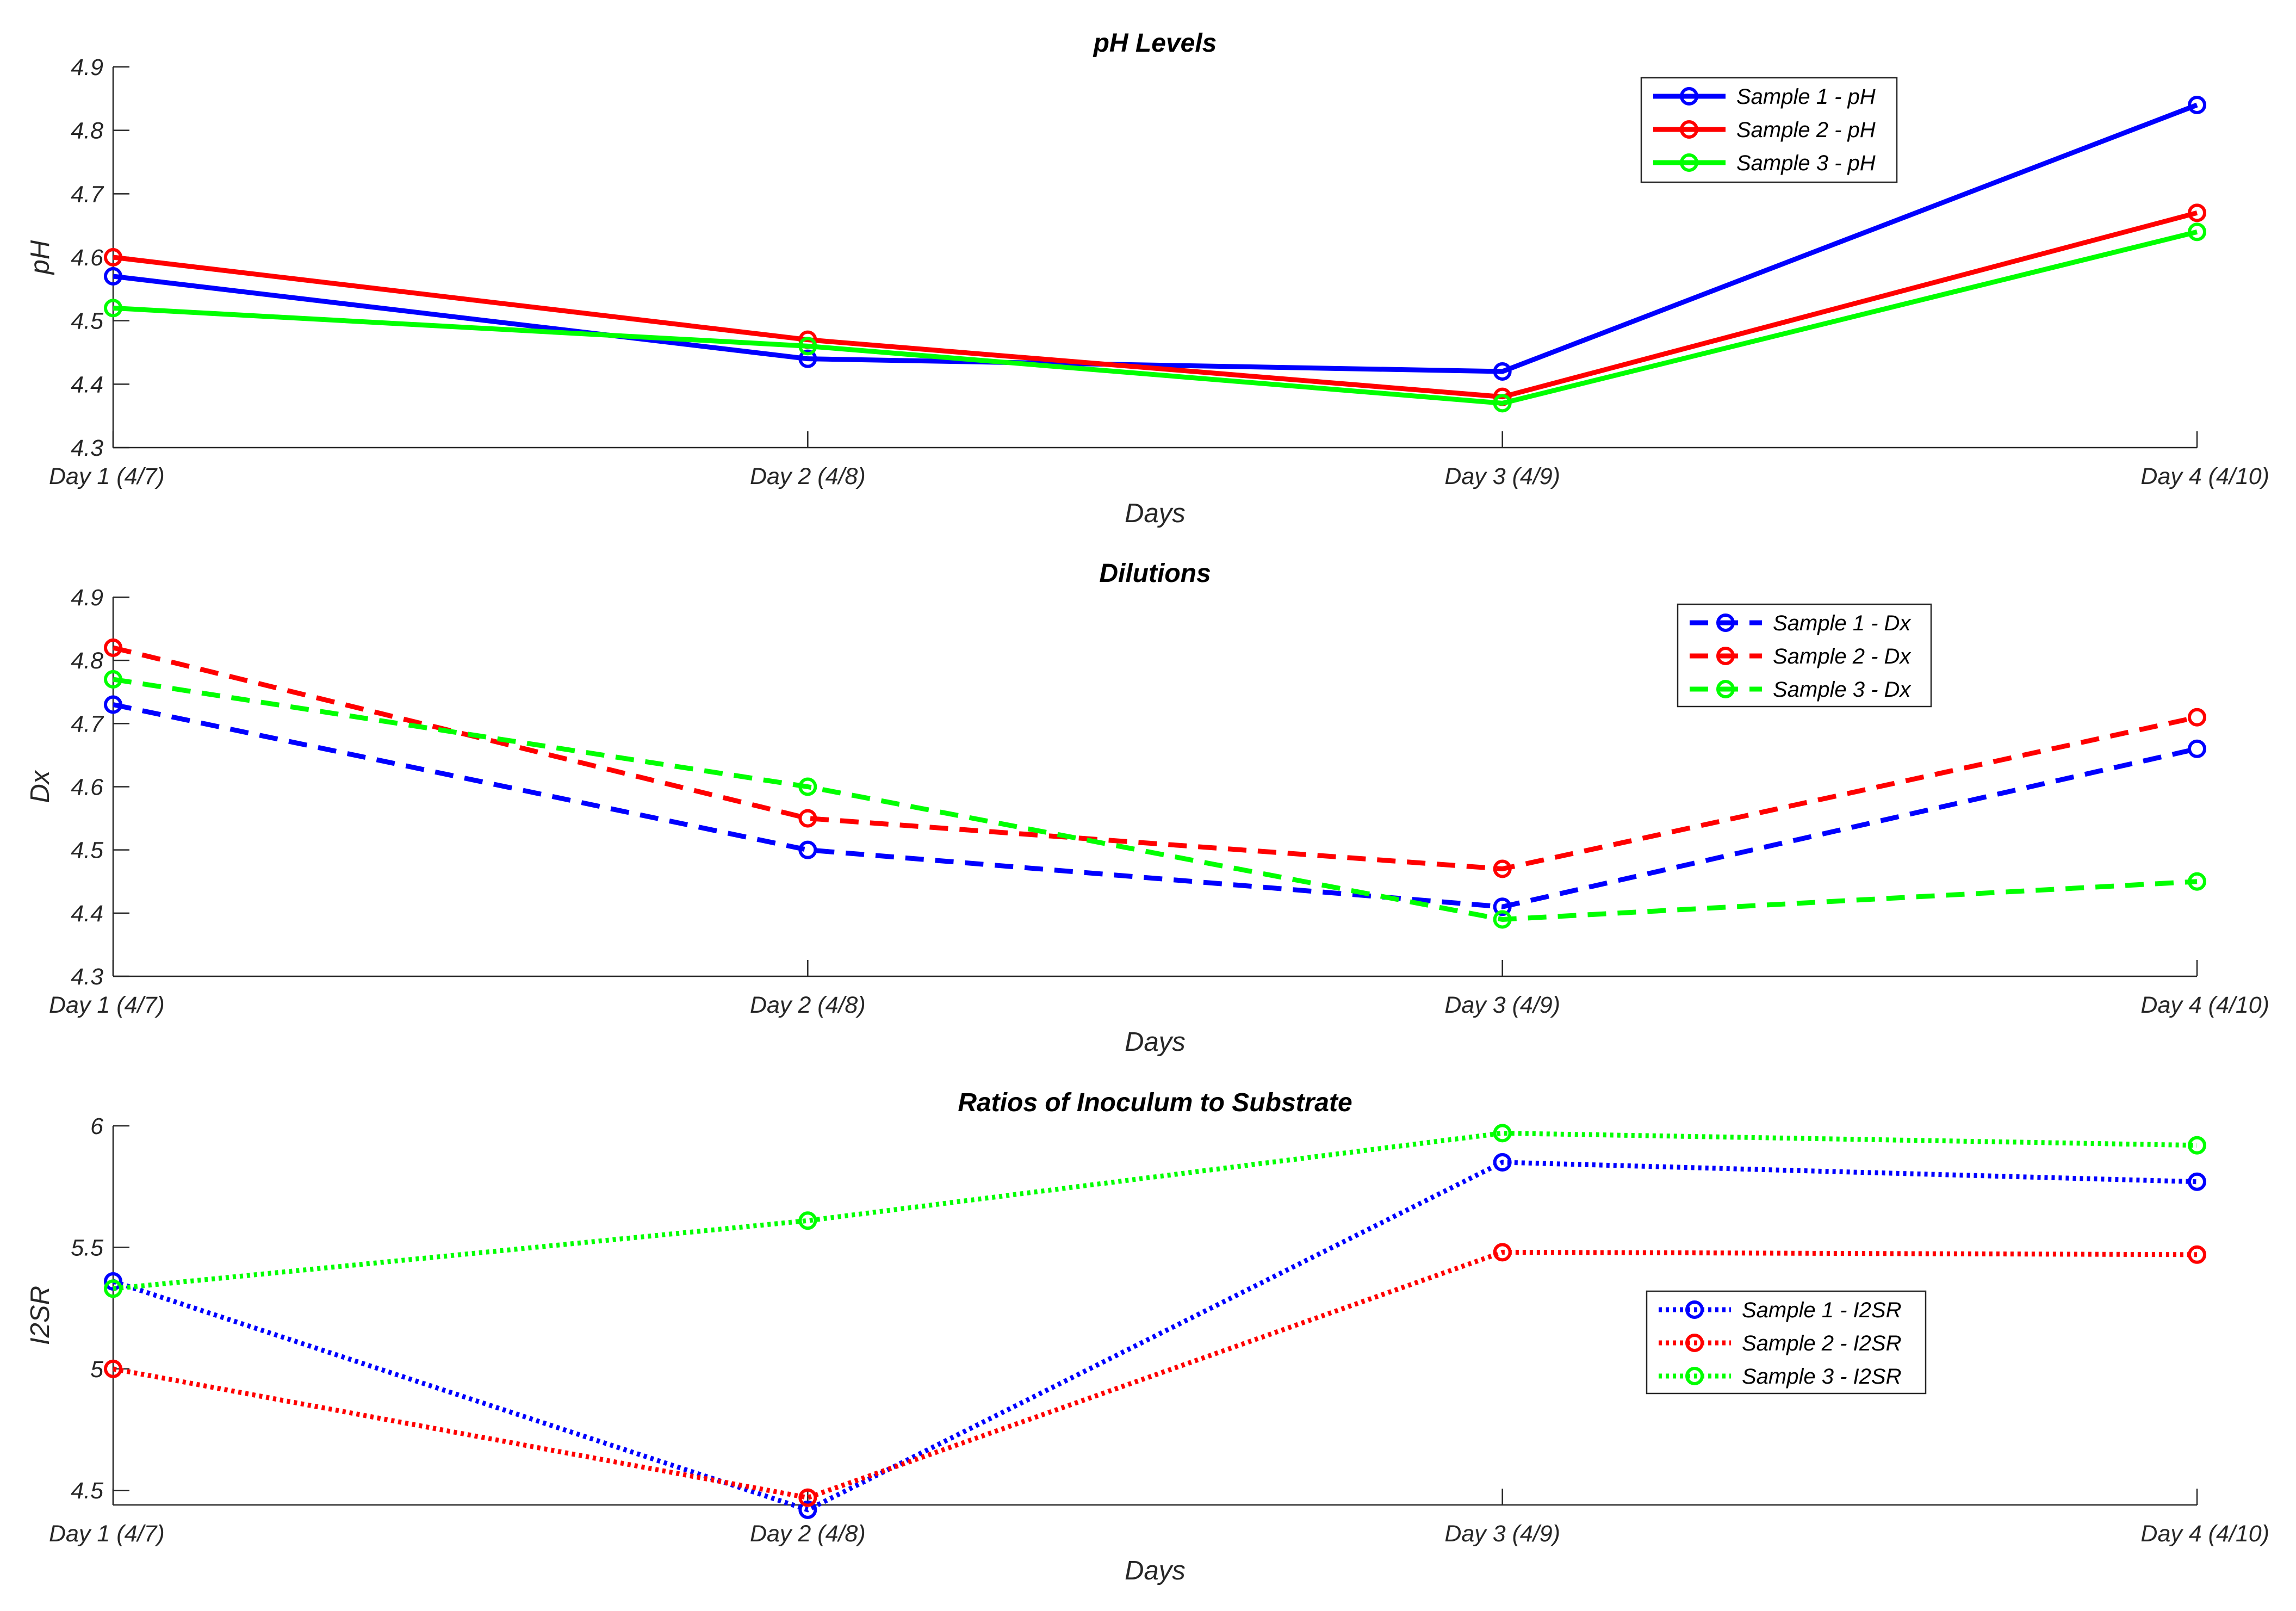 This screenshot has height=1611, width=2296. I want to click on legend-label: Sample 3 - Dx, so click(1842, 690).